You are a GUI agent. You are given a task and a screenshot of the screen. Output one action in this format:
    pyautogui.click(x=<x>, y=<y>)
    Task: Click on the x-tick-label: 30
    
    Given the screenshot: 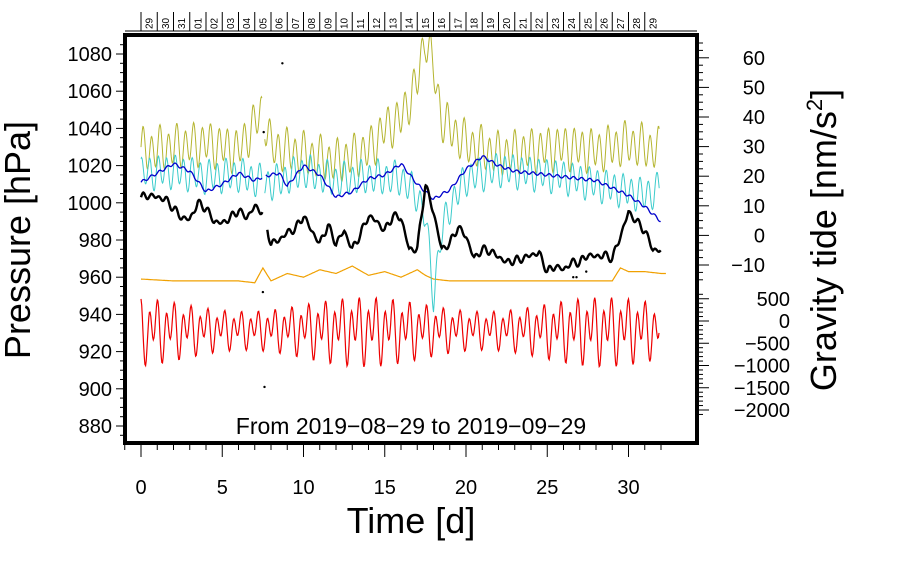 What is the action you would take?
    pyautogui.click(x=628, y=488)
    